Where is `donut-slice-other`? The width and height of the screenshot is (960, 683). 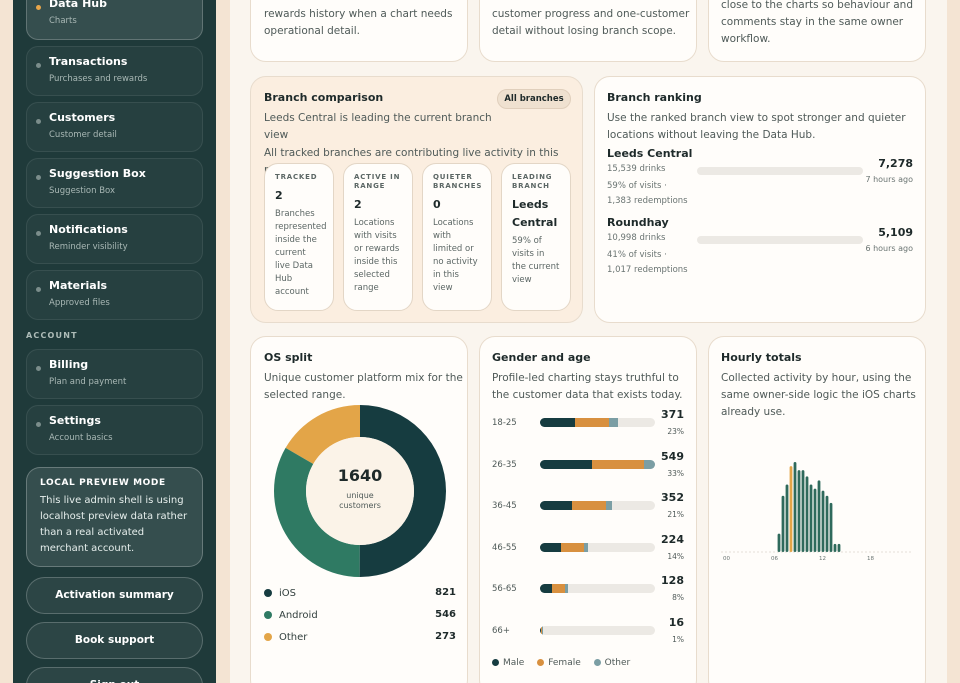 donut-slice-other is located at coordinates (322, 434).